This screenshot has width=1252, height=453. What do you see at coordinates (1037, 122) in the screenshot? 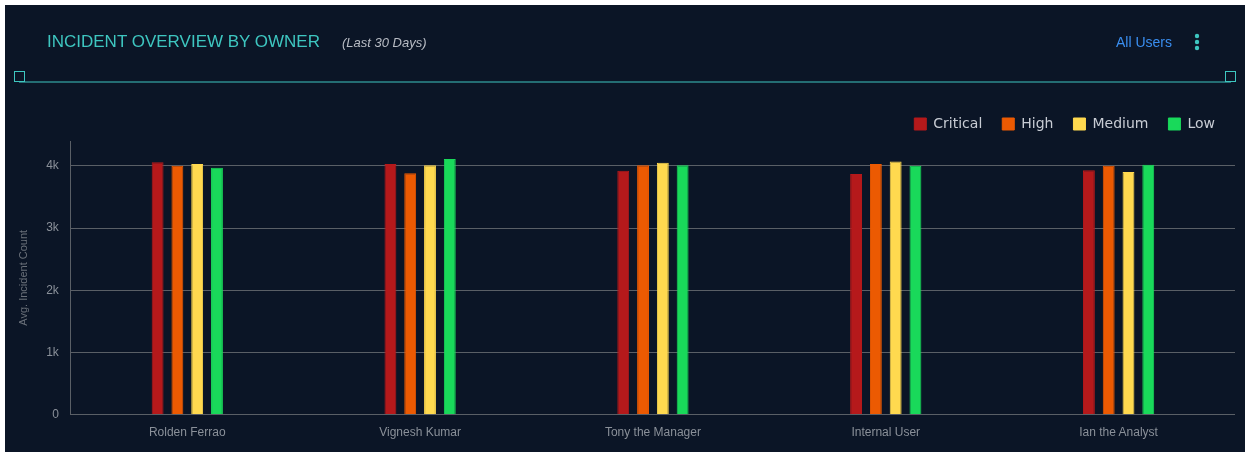
I see `legend-label: High` at bounding box center [1037, 122].